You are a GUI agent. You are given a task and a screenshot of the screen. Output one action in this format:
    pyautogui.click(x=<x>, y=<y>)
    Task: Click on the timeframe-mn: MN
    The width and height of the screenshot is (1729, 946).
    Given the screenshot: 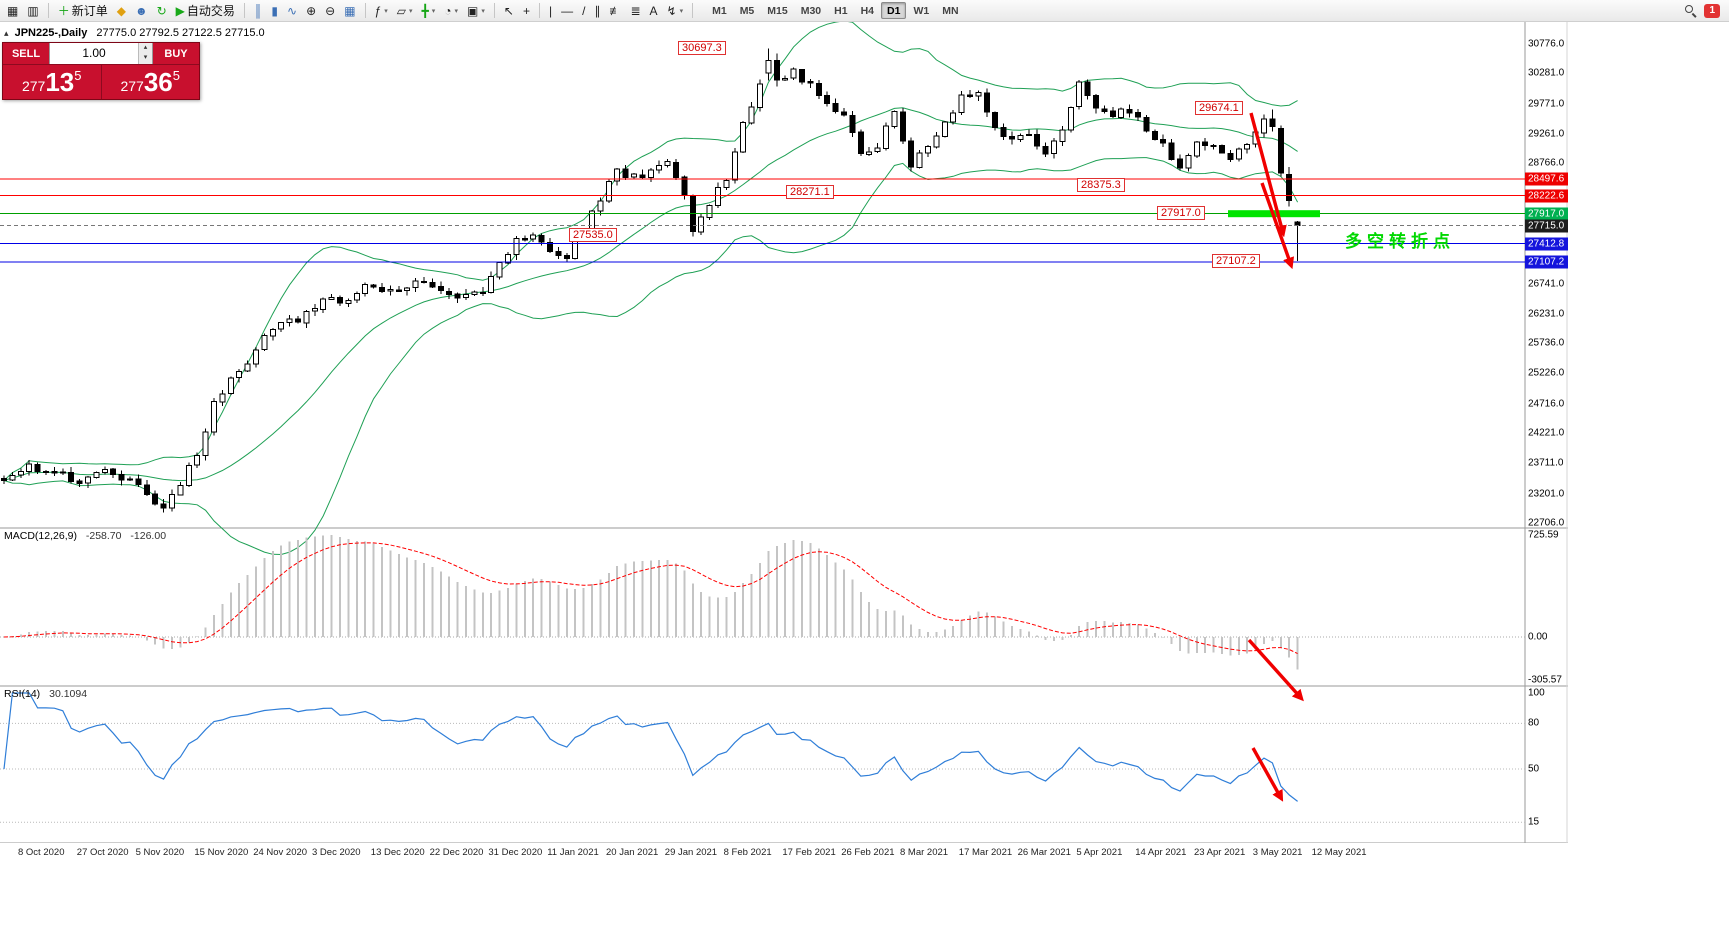 What is the action you would take?
    pyautogui.click(x=950, y=10)
    